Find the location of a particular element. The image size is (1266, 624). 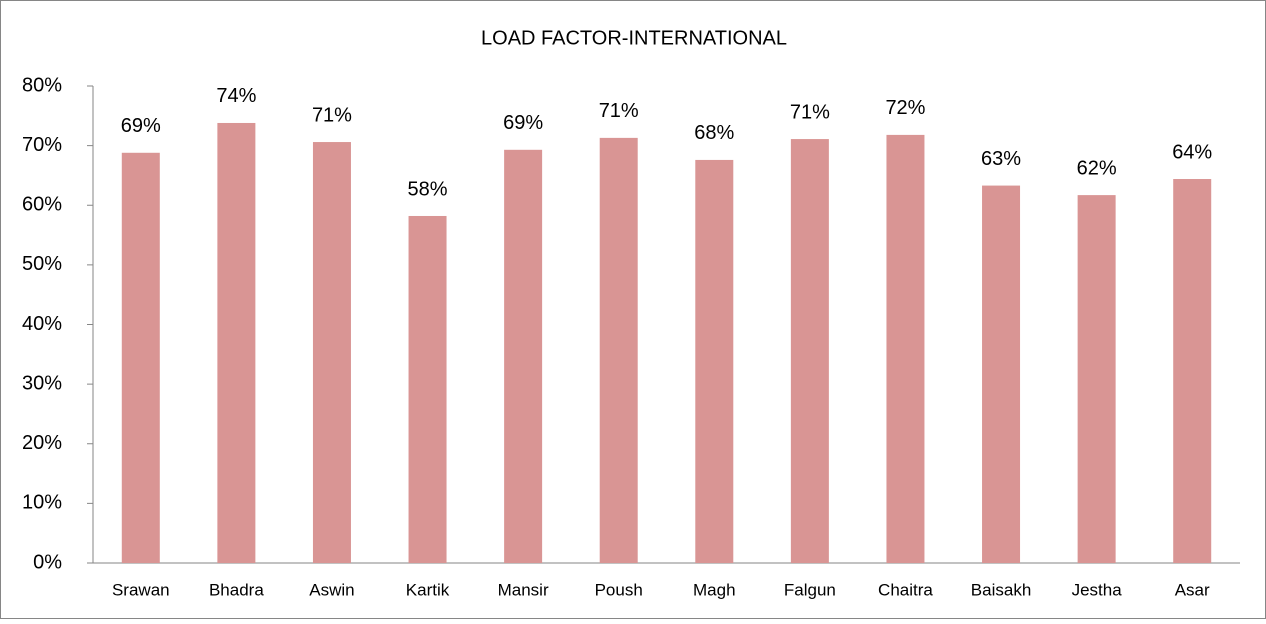

data-label: 74% is located at coordinates (236, 96).